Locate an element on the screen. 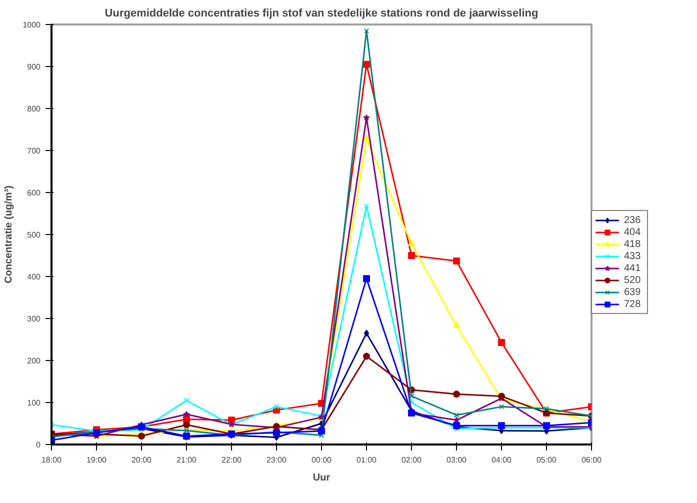 The image size is (697, 503). y-tick-label: 700 is located at coordinates (34, 151).